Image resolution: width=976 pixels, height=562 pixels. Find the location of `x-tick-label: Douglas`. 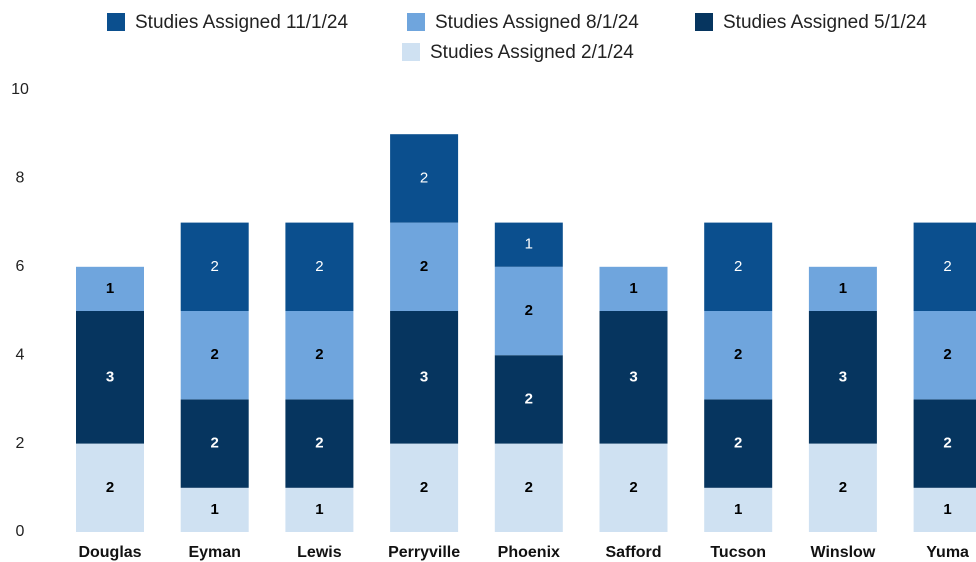

x-tick-label: Douglas is located at coordinates (109, 552).